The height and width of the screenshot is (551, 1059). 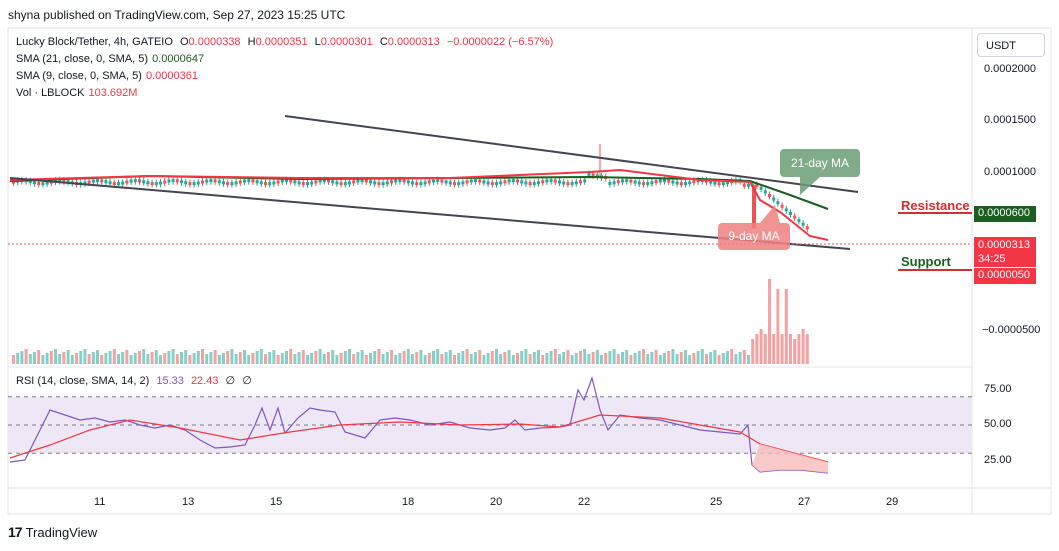 I want to click on rsi-ma-value: 22.43, so click(x=204, y=381).